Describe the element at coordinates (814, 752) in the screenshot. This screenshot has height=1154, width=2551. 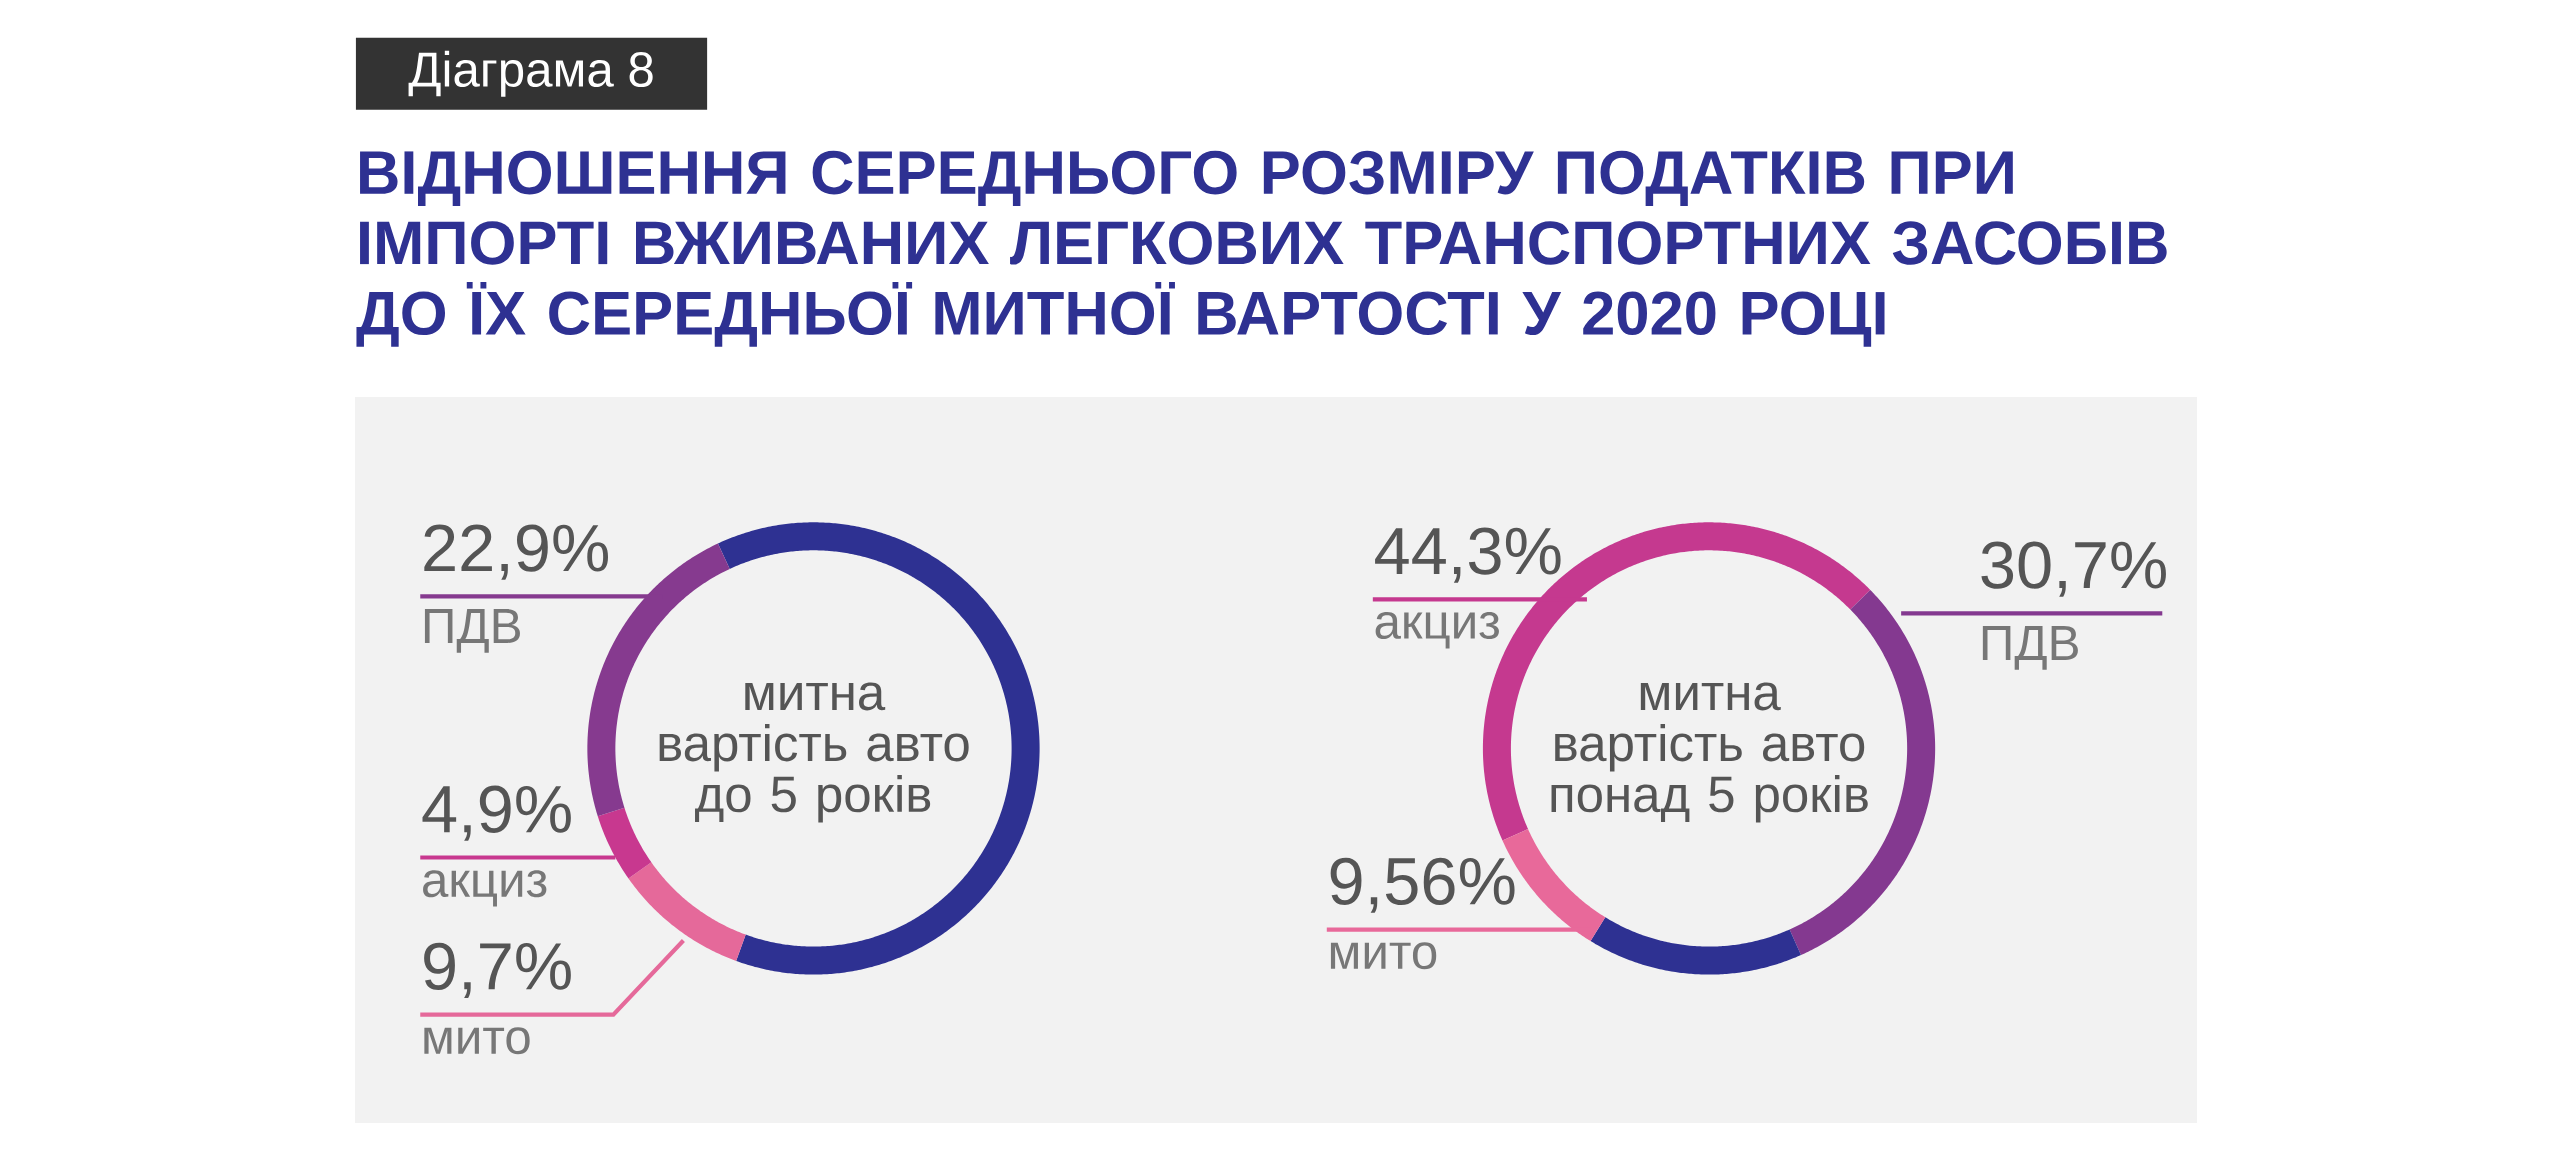
I see `slice-label: митна вартість авто до 5 років` at that location.